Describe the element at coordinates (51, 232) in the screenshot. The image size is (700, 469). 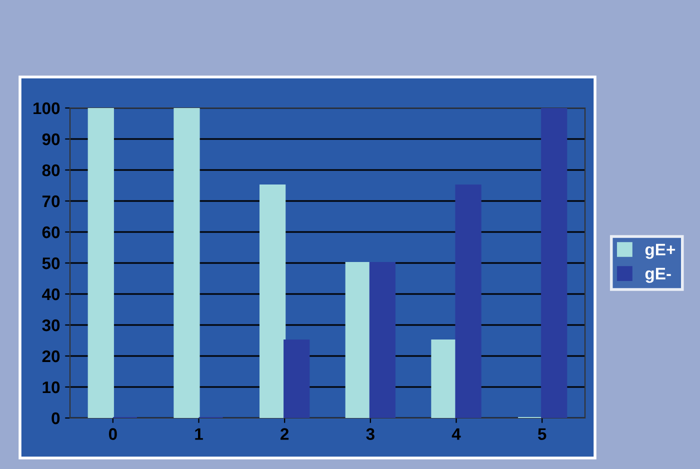
I see `y-tick-label: 60` at that location.